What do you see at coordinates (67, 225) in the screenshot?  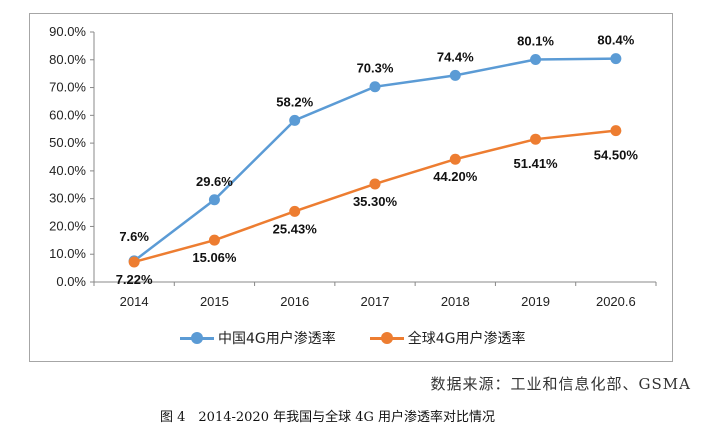 I see `y-tick-label: 20.0%` at bounding box center [67, 225].